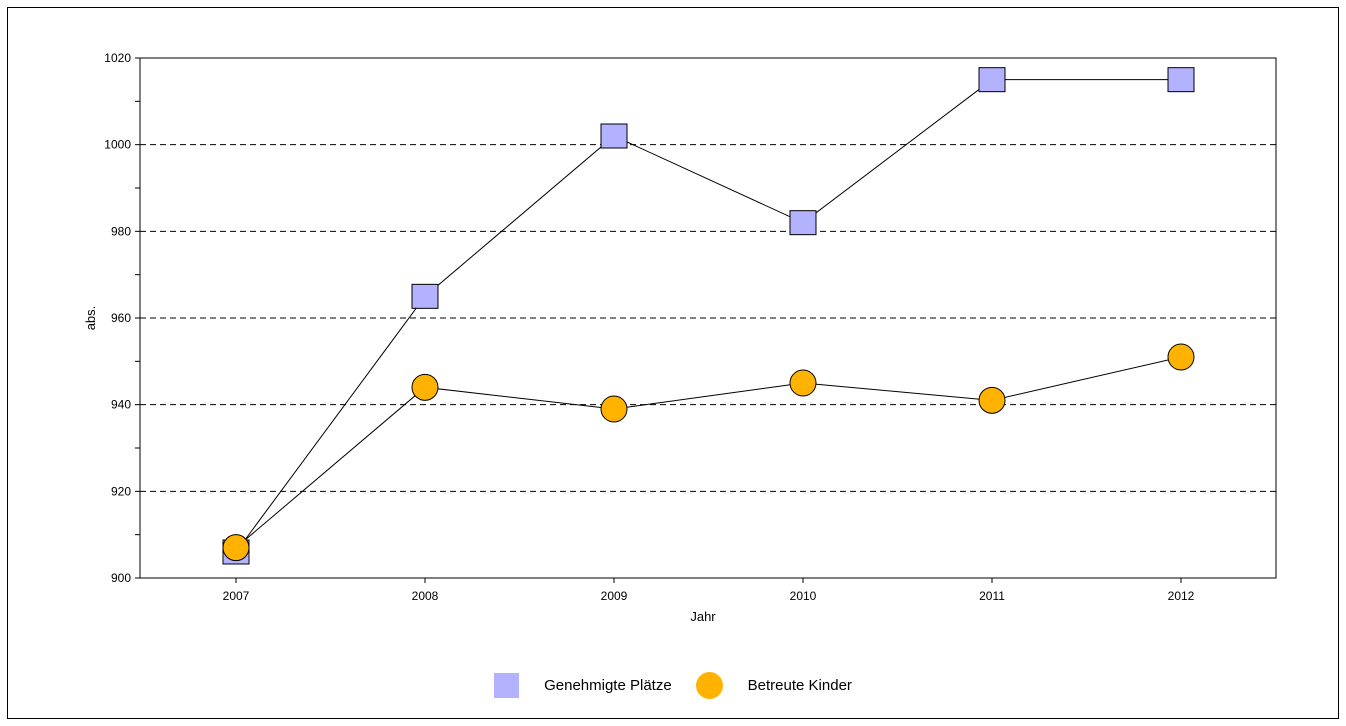 The height and width of the screenshot is (726, 1346). What do you see at coordinates (673, 685) in the screenshot?
I see `legend: Genehmigte Plätze Betreute Kinder` at bounding box center [673, 685].